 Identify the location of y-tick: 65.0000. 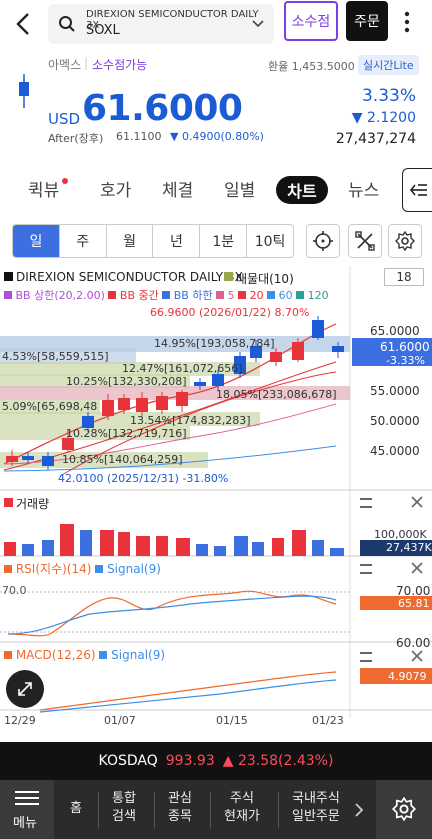
(395, 331).